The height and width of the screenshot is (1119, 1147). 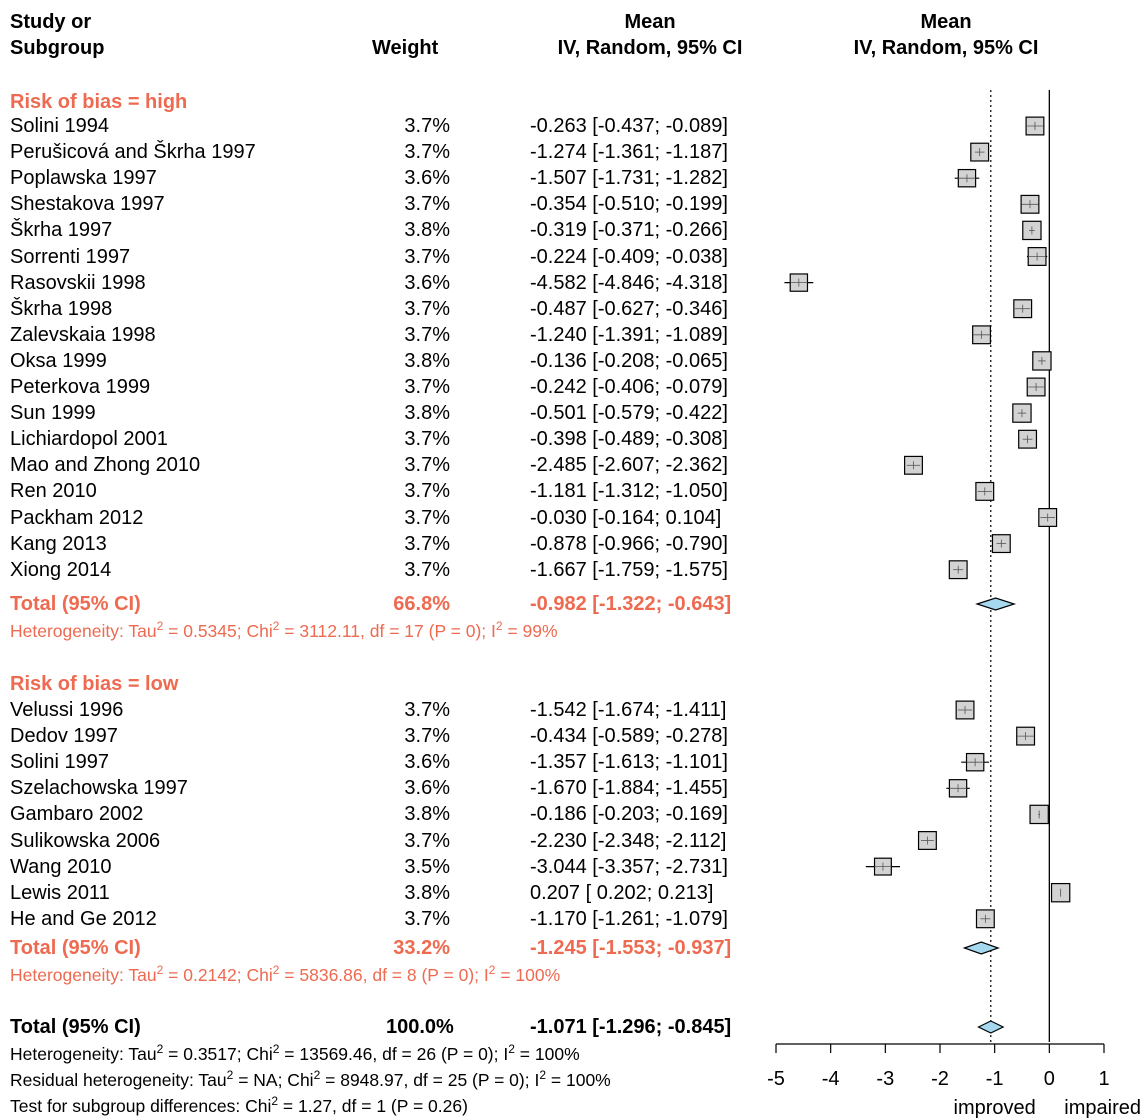 What do you see at coordinates (885, 1079) in the screenshot?
I see `x-tick-label: -3` at bounding box center [885, 1079].